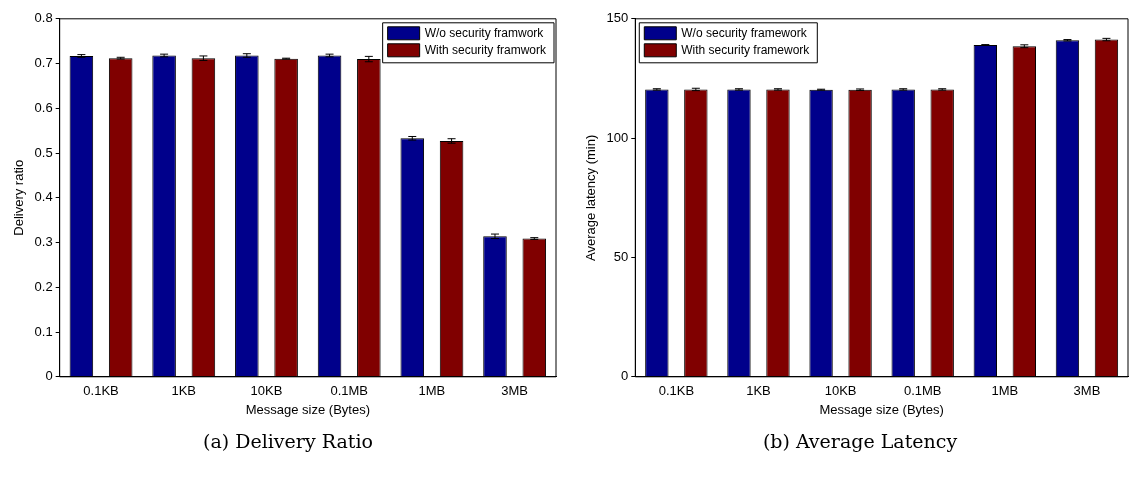 The image size is (1148, 477). What do you see at coordinates (617, 18) in the screenshot?
I see `y-tick-label: 150` at bounding box center [617, 18].